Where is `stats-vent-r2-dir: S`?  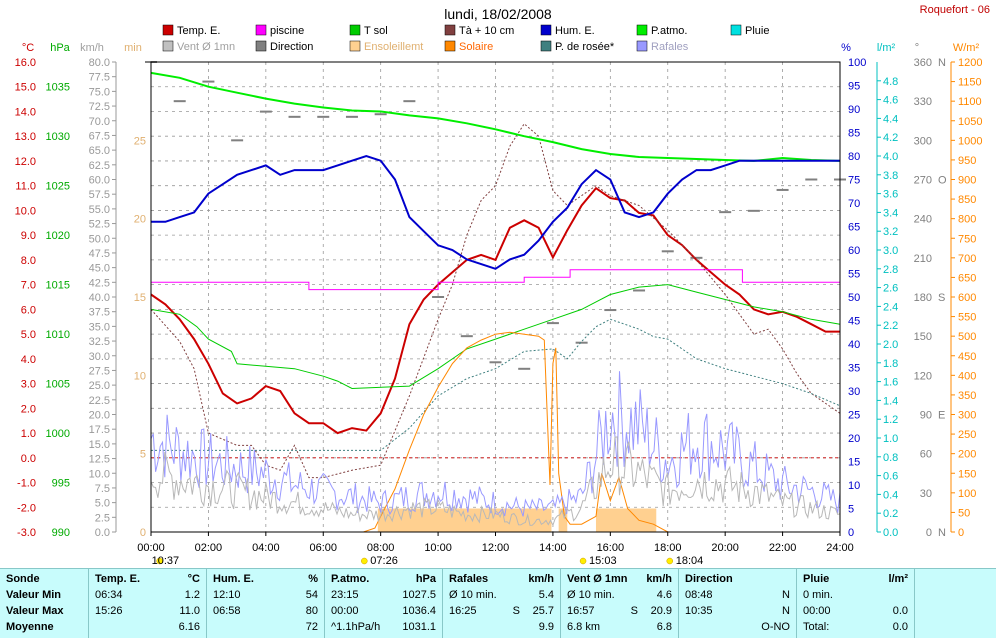 stats-vent-r2-dir: S is located at coordinates (634, 611).